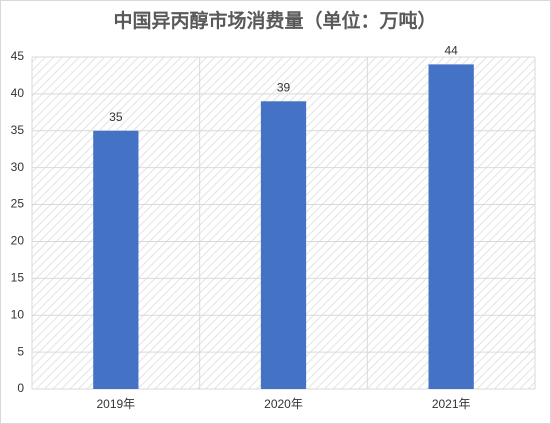  Describe the element at coordinates (115, 404) in the screenshot. I see `x-tick-label: 2019年` at that location.